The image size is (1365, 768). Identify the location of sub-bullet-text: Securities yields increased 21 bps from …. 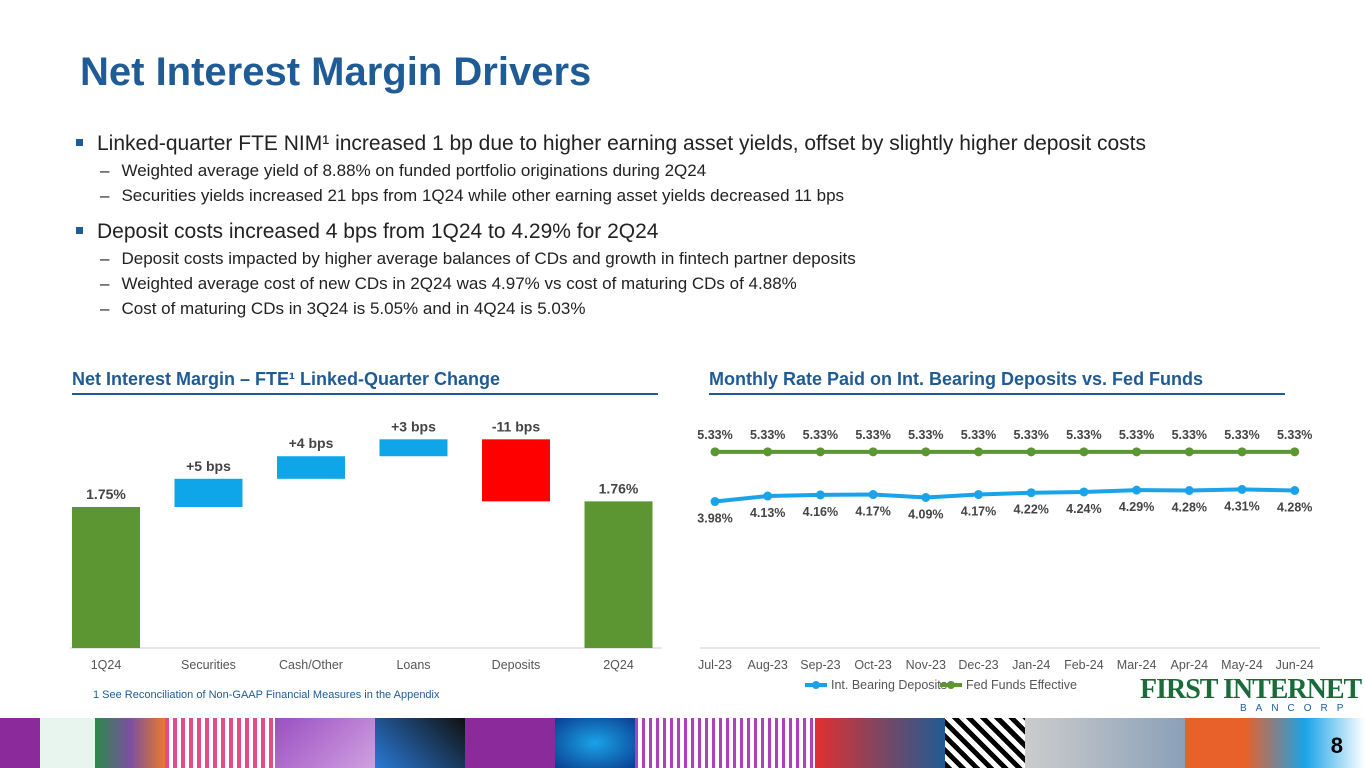
(483, 195).